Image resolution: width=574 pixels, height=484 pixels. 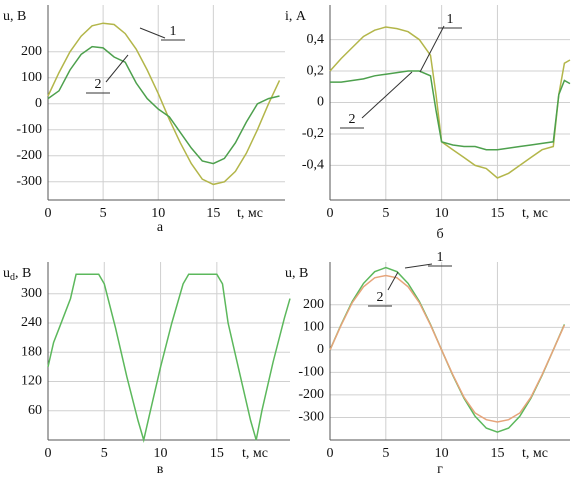 What do you see at coordinates (313, 165) in the screenshot?
I see `y-tick-label: -0,4` at bounding box center [313, 165].